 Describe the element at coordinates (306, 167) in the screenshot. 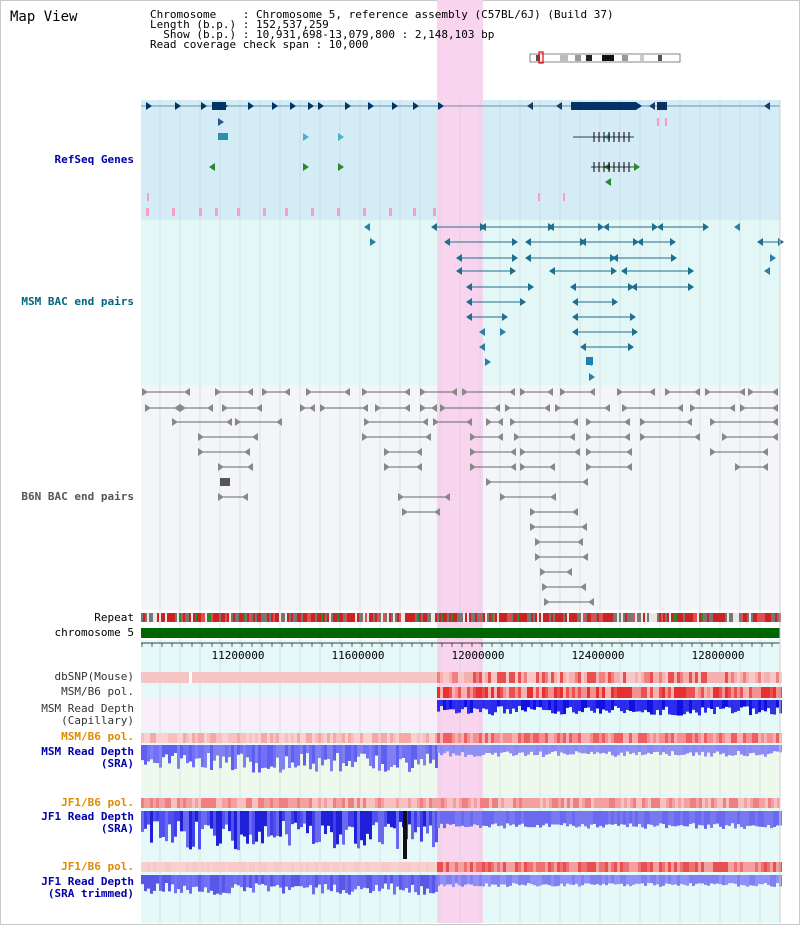

I see `gene-feature` at that location.